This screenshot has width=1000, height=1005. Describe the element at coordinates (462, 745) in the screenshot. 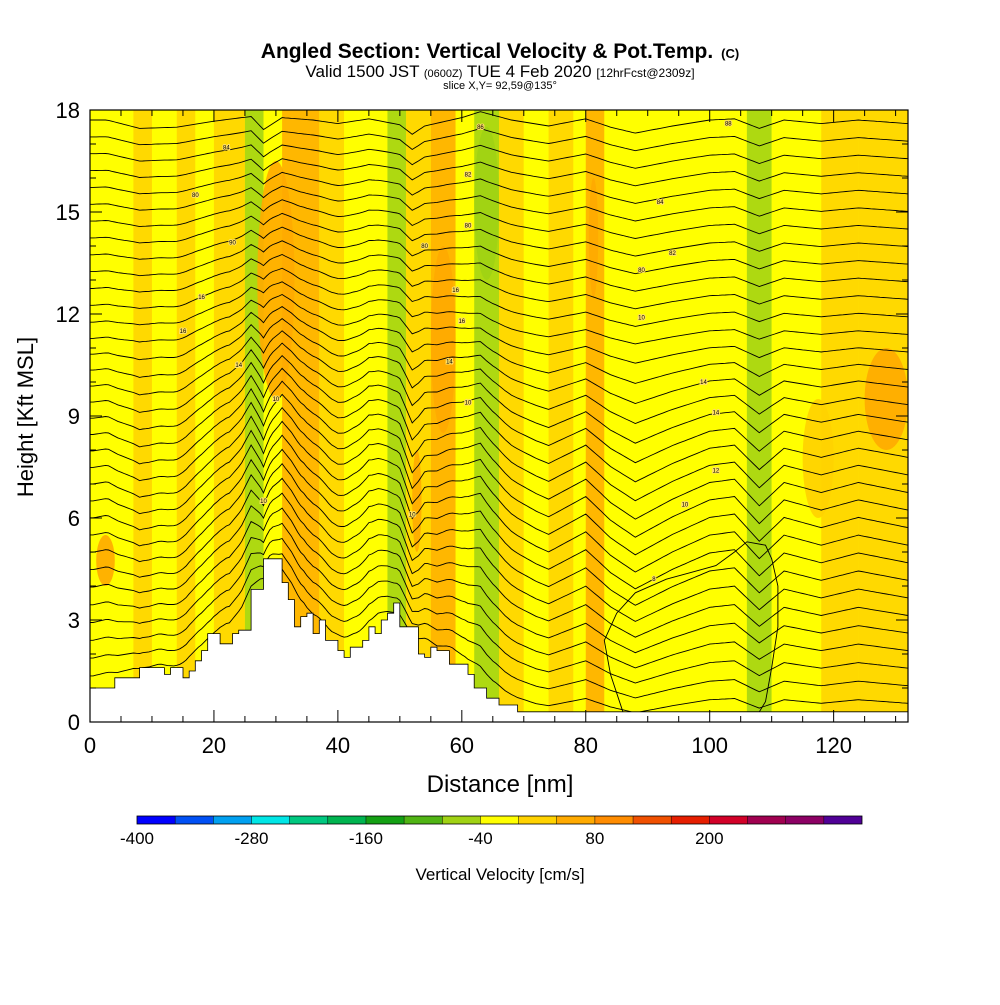

I see `x-tick-label: 60` at that location.